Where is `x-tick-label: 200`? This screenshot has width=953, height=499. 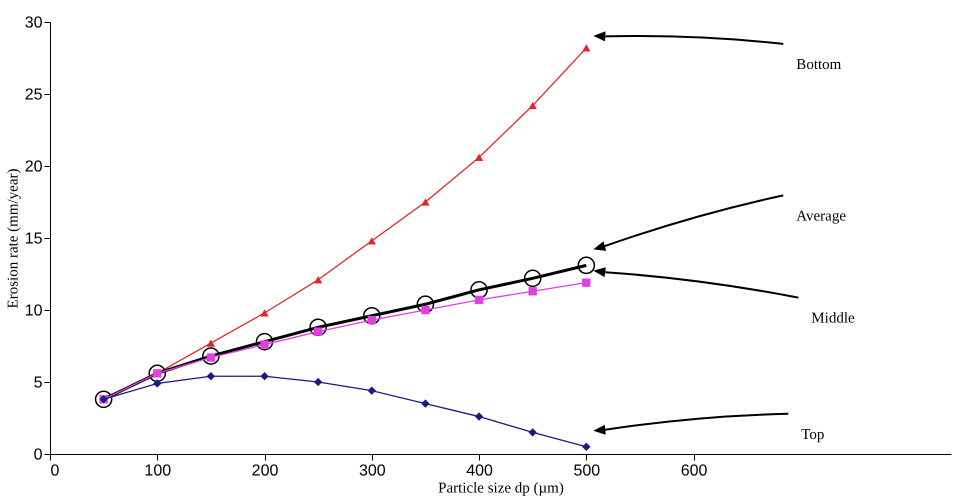
x-tick-label: 200 is located at coordinates (265, 471).